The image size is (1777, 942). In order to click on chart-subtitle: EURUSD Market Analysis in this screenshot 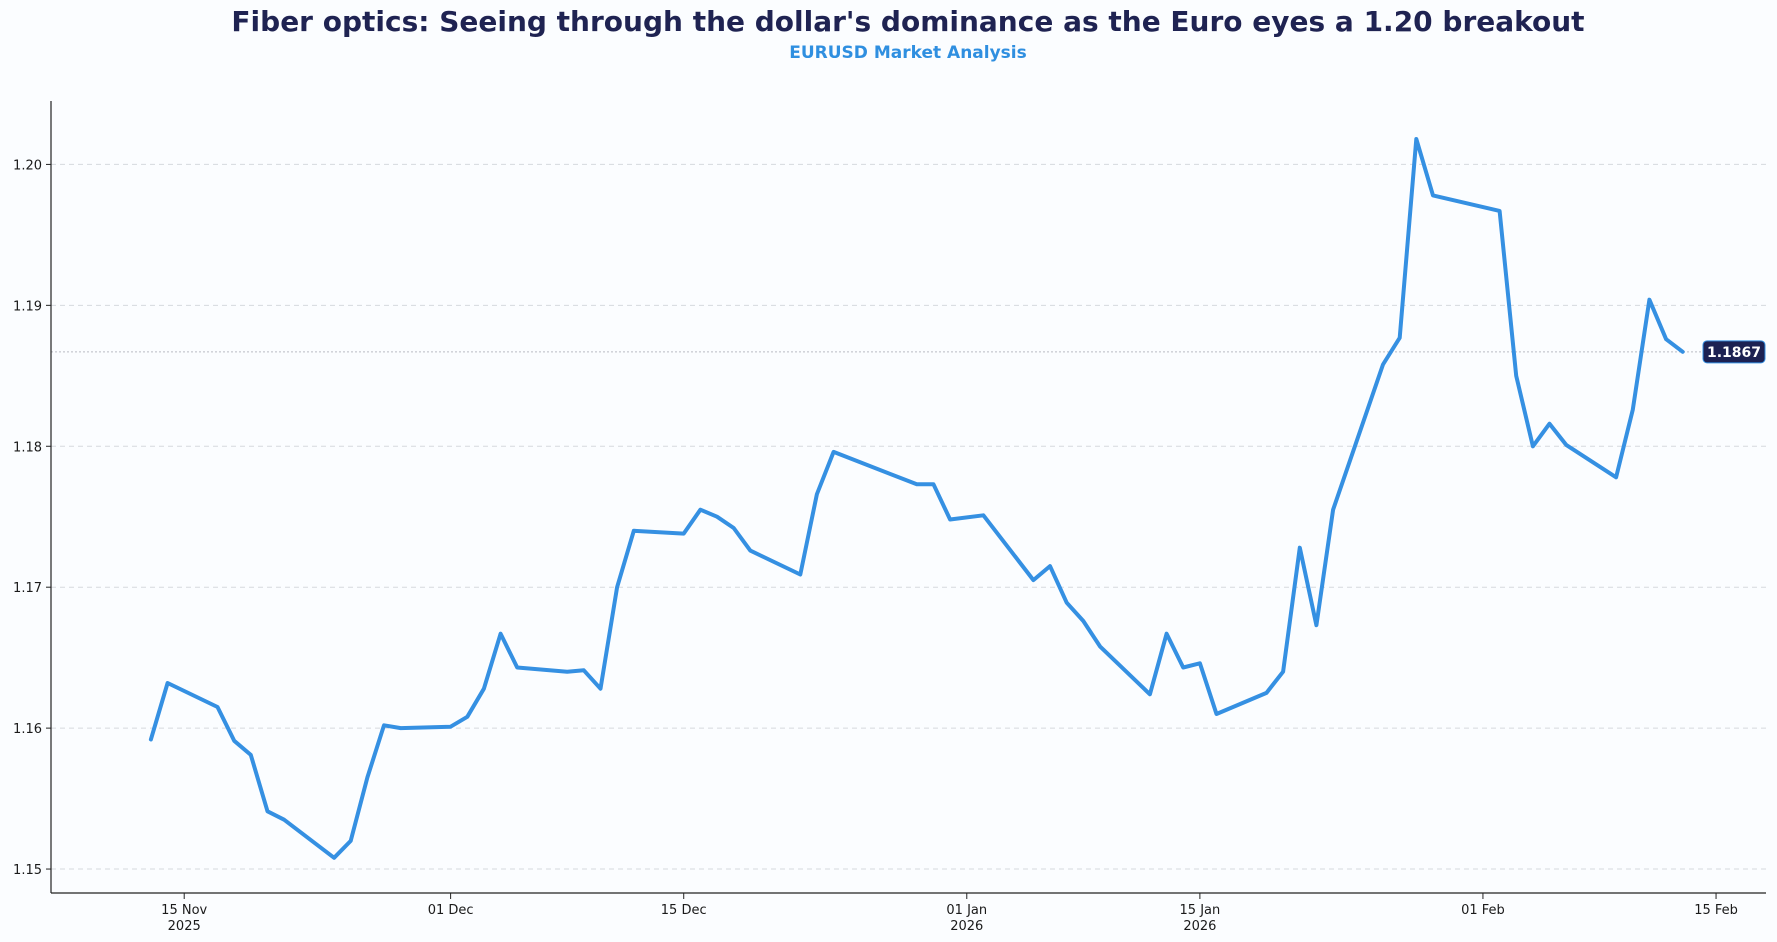, I will do `click(908, 53)`.